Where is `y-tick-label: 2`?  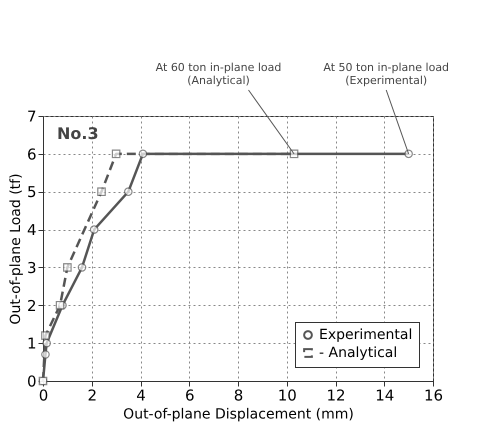
y-tick-label: 2 is located at coordinates (31, 305).